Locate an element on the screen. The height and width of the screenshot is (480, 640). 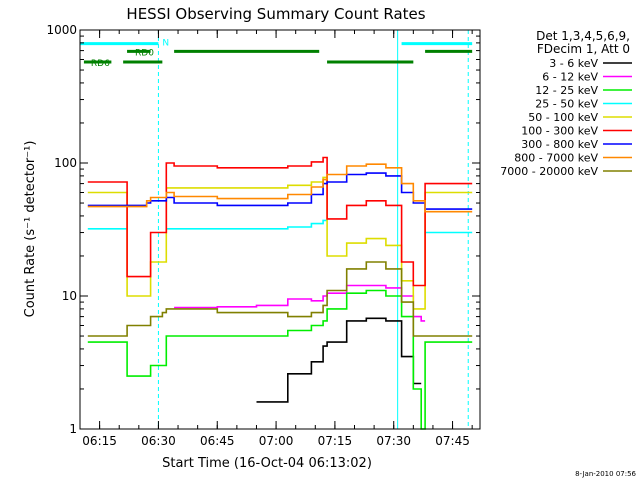
y-tick-label: 1 is located at coordinates (73, 429).